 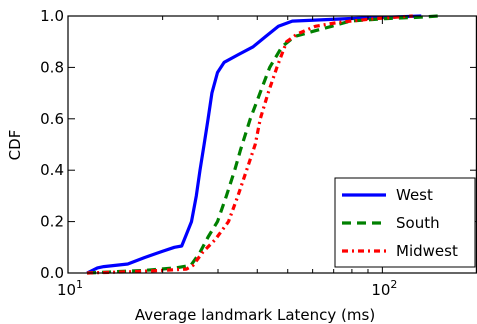 What do you see at coordinates (70, 288) in the screenshot?
I see `x-tick-label: 10¹` at bounding box center [70, 288].